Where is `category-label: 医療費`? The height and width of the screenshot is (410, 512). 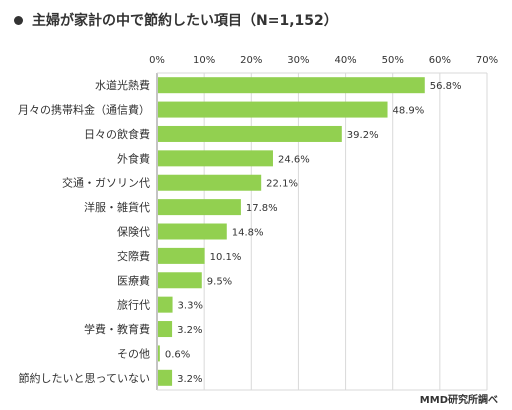 category-label: 医療費 is located at coordinates (133, 280).